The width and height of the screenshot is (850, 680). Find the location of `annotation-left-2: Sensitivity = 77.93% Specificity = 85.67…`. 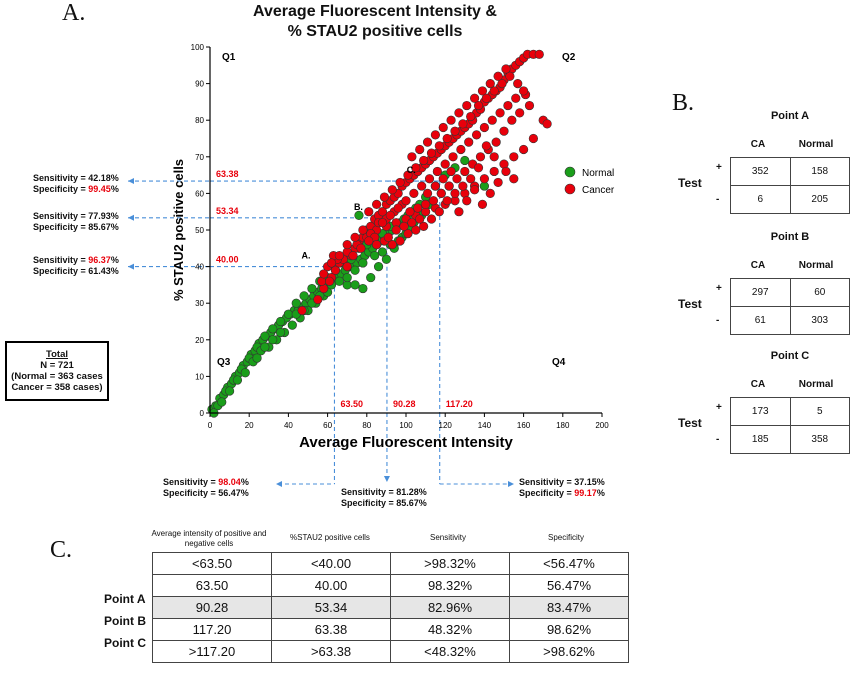

annotation-left-2: Sensitivity = 77.93% Specificity = 85.67… is located at coordinates (76, 221).